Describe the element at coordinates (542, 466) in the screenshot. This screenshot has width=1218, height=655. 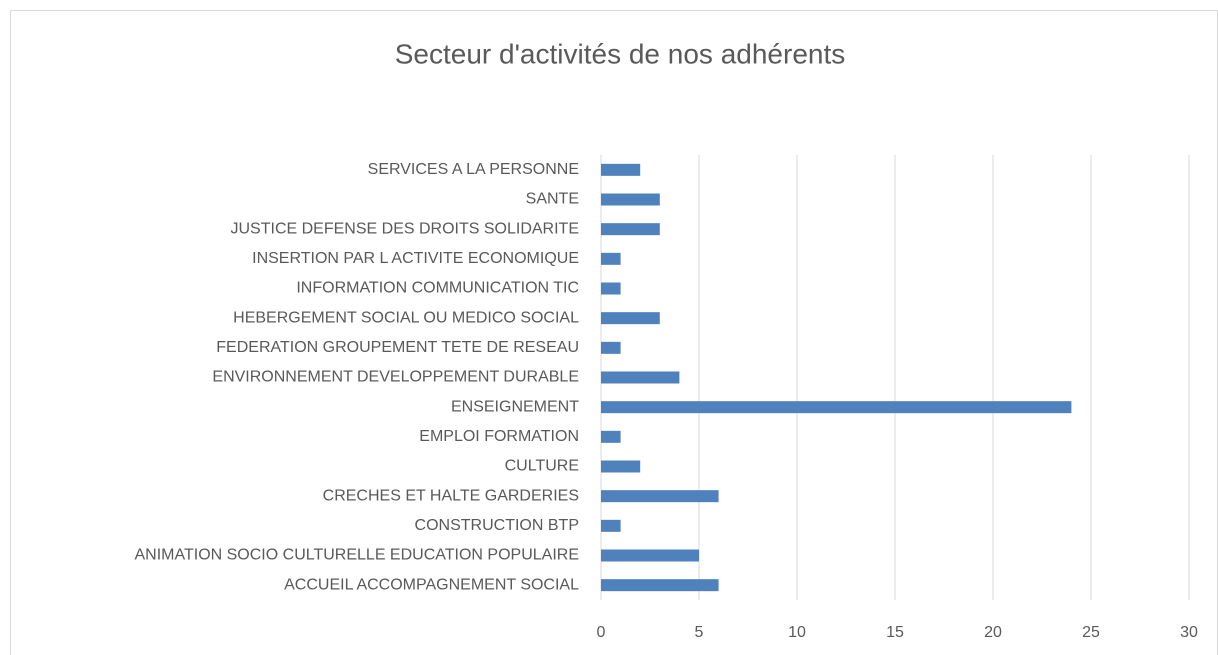
I see `category-label: CULTURE` at that location.